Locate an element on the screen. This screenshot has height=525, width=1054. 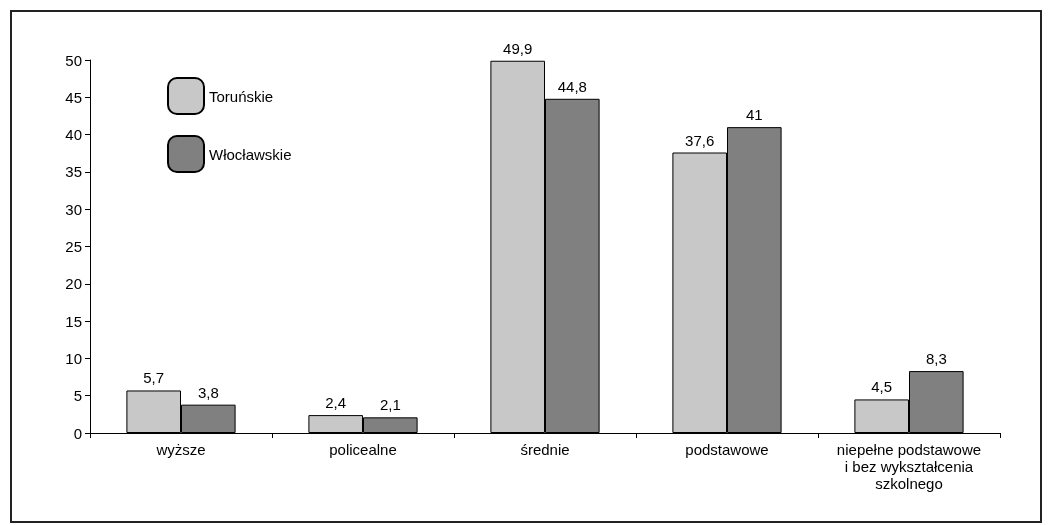
y-tick-label: 15 is located at coordinates (73, 321).